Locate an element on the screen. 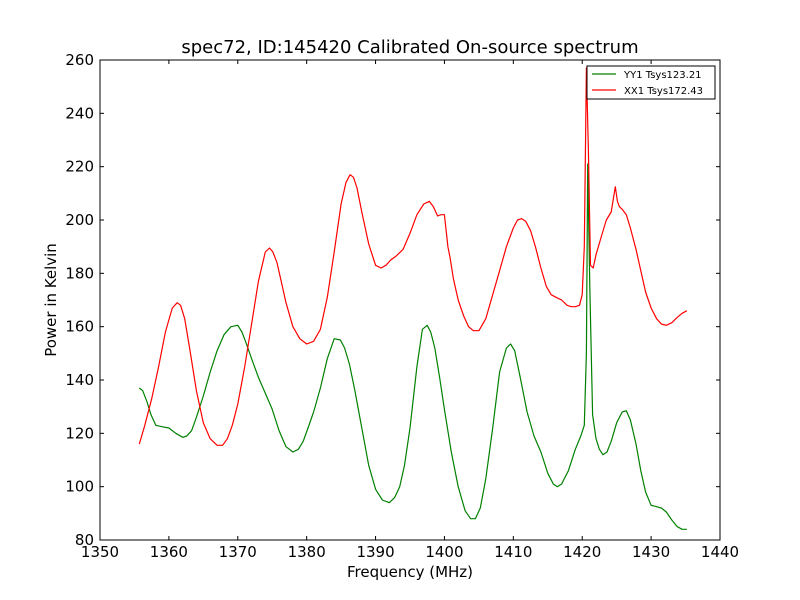 The image size is (800, 600). y-tick-label: 240 is located at coordinates (79, 113).